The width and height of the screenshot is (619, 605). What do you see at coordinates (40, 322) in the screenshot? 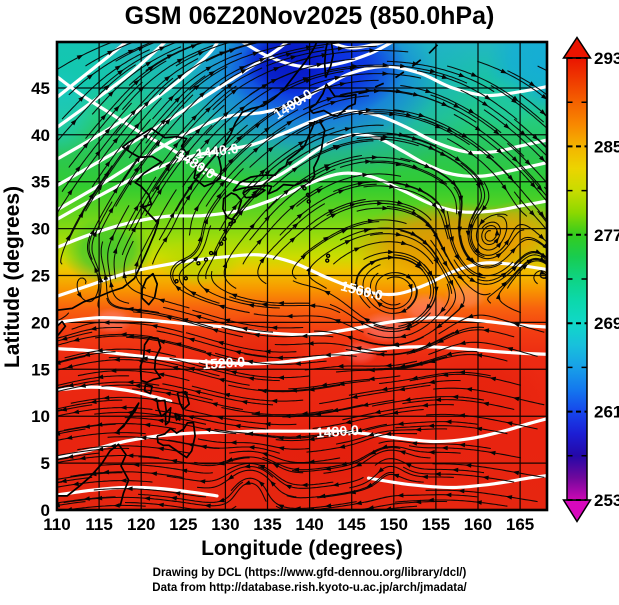
I see `y-tick-label: 20` at bounding box center [40, 322].